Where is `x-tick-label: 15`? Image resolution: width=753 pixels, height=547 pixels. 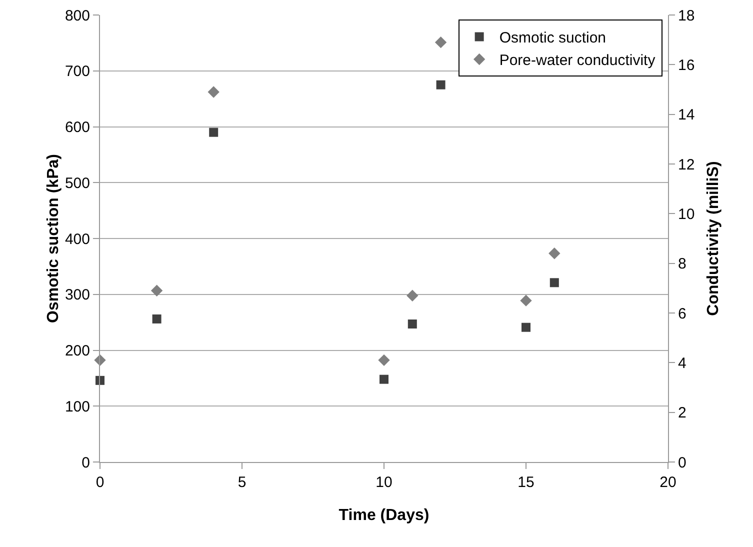 x-tick-label: 15 is located at coordinates (526, 482).